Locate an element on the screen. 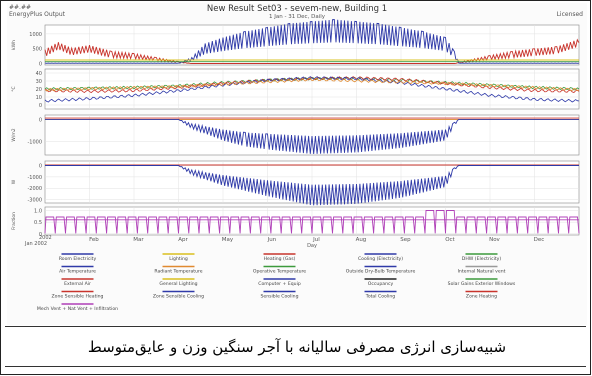 The width and height of the screenshot is (592, 376). panel-3-ytick-label: -3000 is located at coordinates (34, 201).